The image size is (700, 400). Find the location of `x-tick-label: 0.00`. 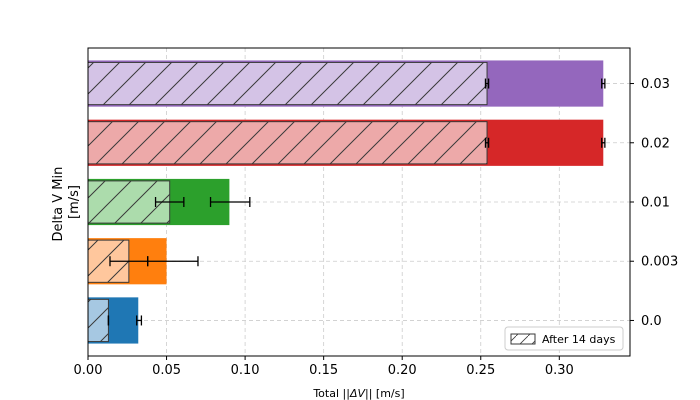

x-tick-label: 0.00 is located at coordinates (88, 370).